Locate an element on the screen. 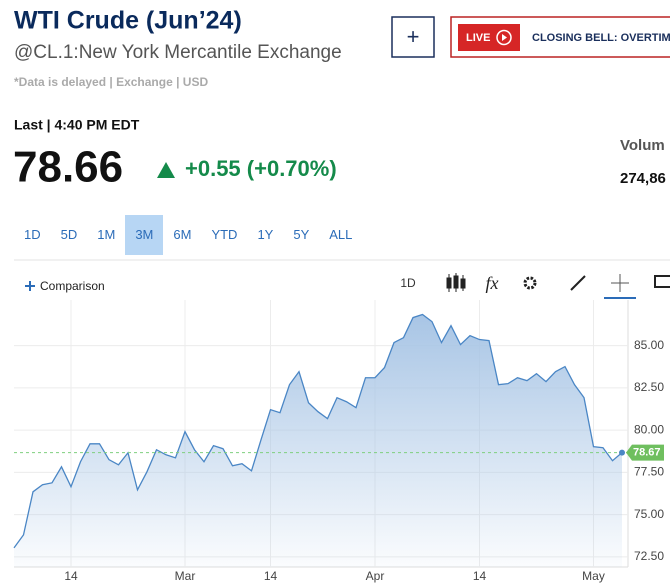  symbol: @CL.1:New York Mercantile Exchange is located at coordinates (178, 52).